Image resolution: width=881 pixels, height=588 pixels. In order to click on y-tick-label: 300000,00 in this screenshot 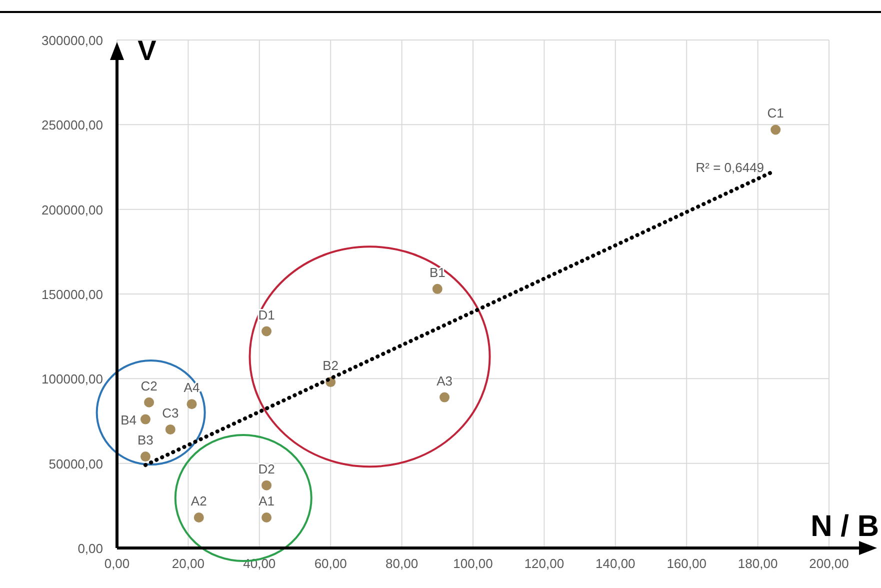, I will do `click(72, 40)`.